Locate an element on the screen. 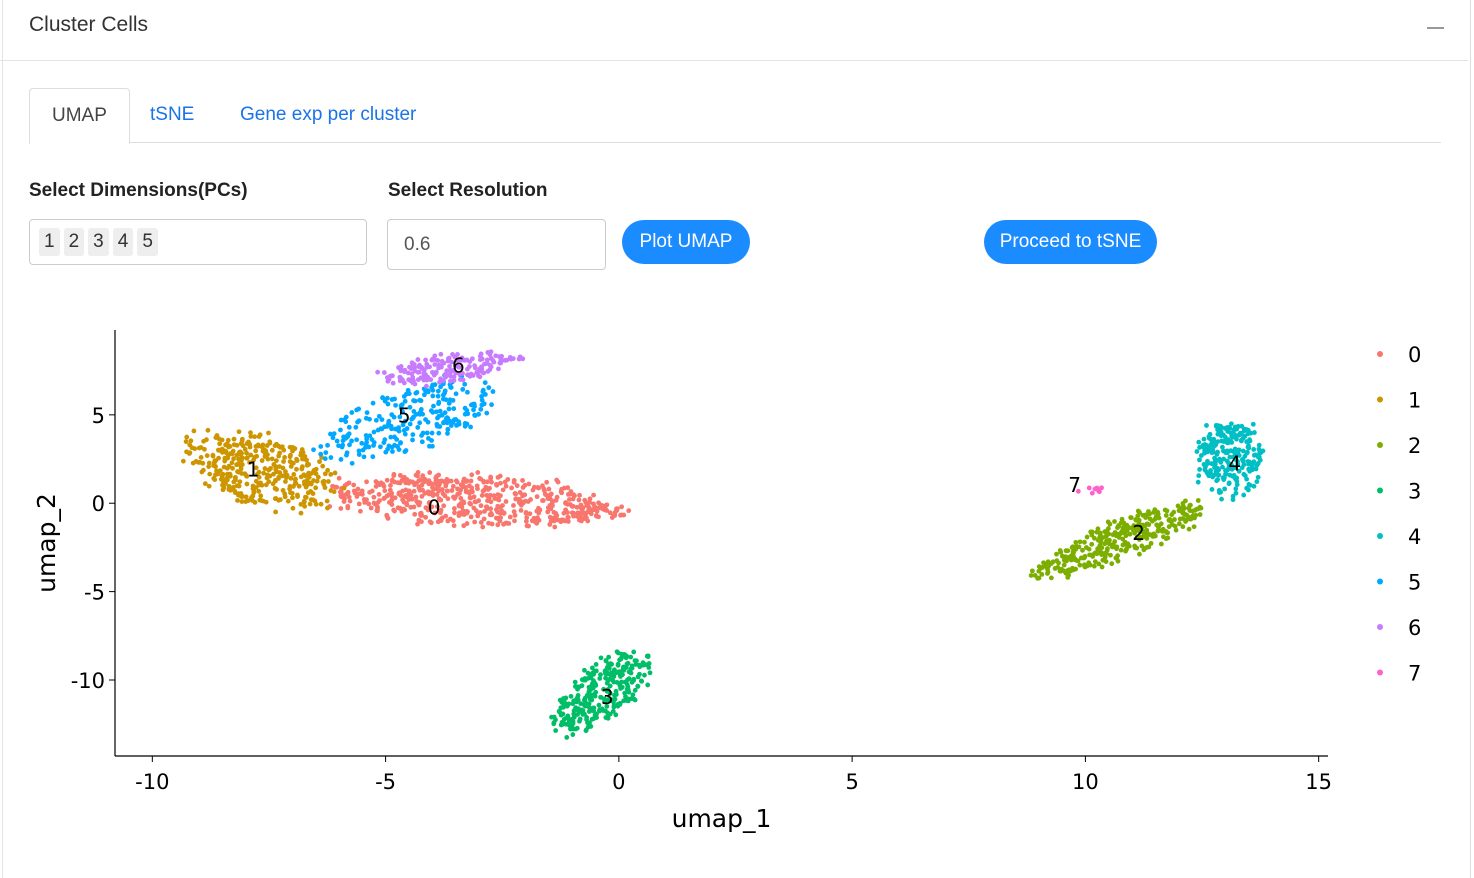  cluster-label-3: 3 is located at coordinates (607, 697).